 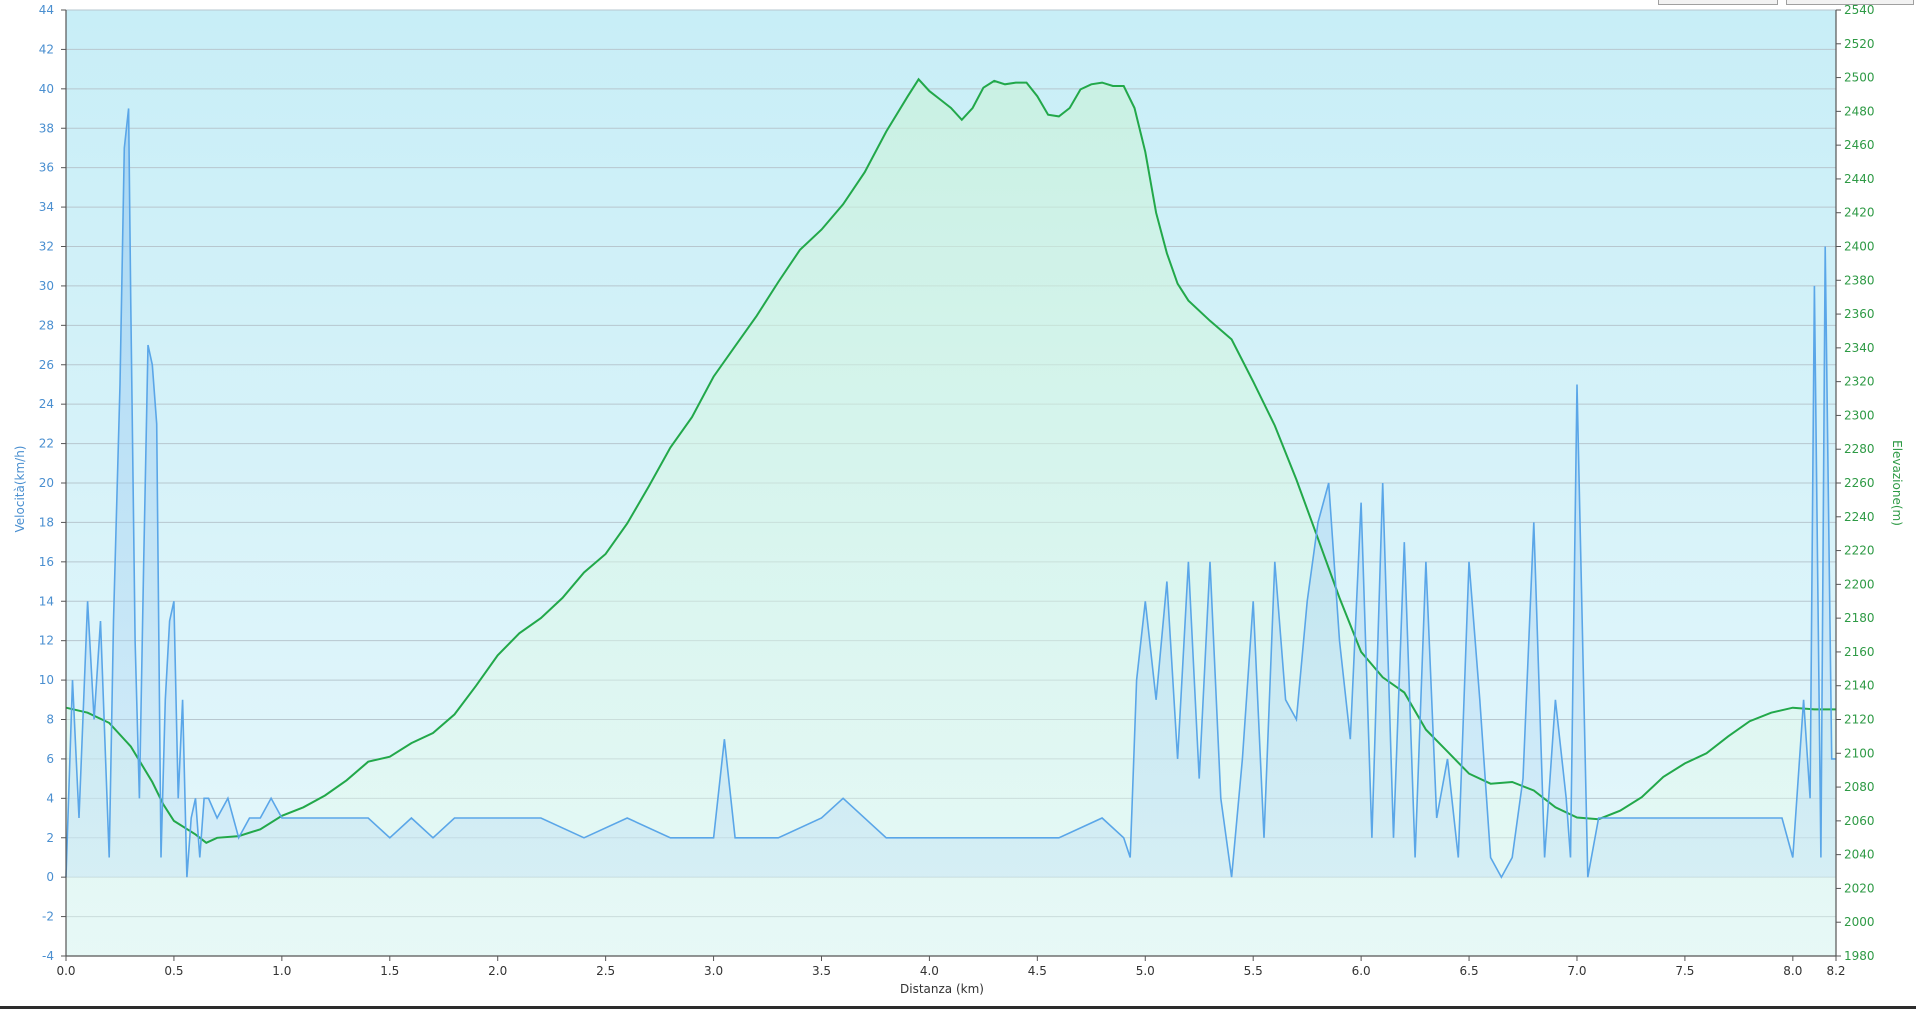 What do you see at coordinates (1859, 686) in the screenshot?
I see `y-right-tick-label: 2140` at bounding box center [1859, 686].